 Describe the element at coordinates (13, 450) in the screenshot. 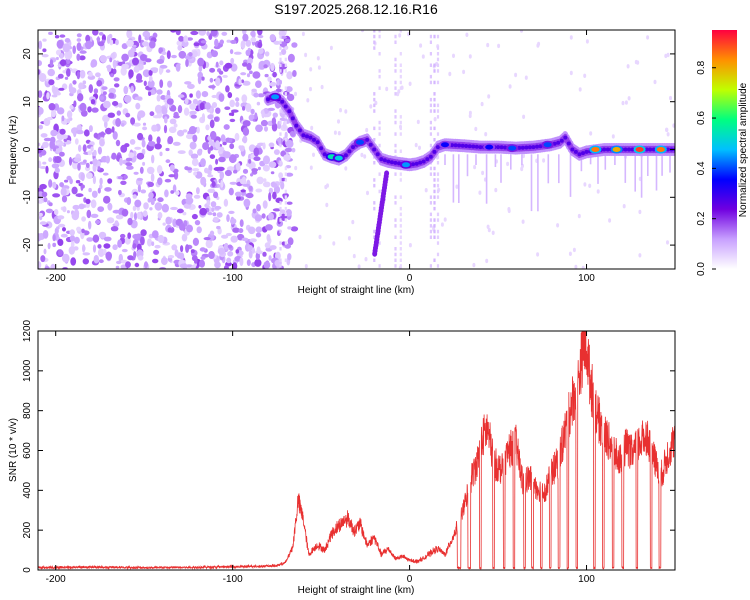

I see `snr-y-label: SNR (10 * v/v)` at that location.